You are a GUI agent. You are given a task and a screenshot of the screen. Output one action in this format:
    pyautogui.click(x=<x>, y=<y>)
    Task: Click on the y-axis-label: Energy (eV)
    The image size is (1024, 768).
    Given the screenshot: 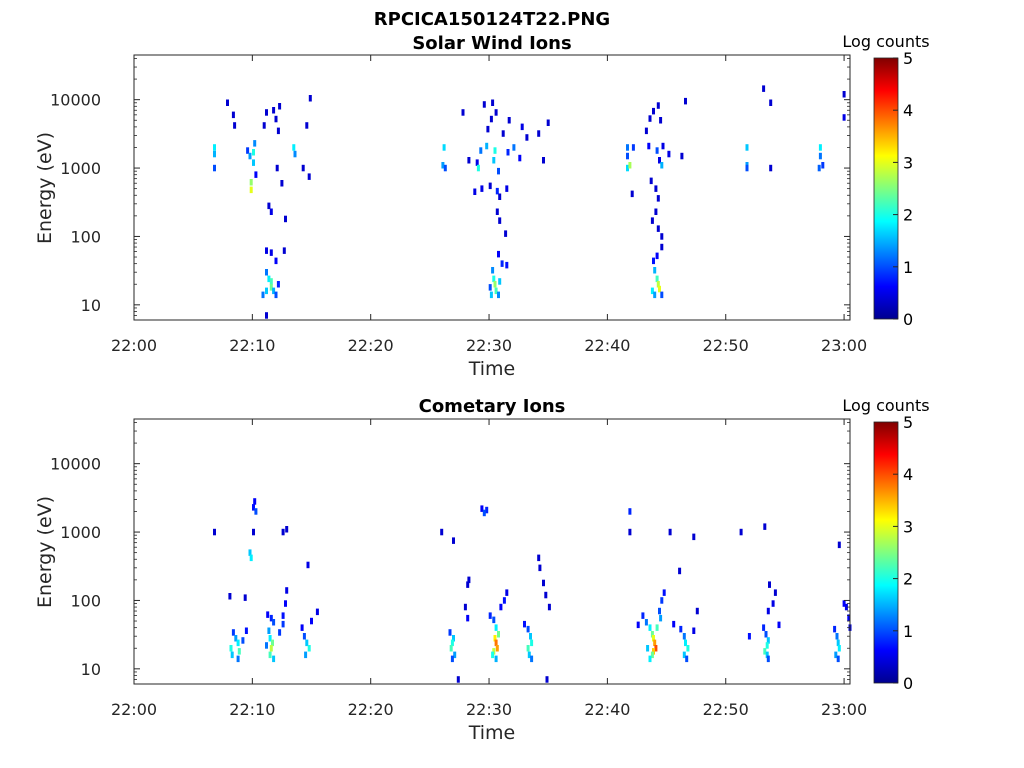 What is the action you would take?
    pyautogui.click(x=45, y=188)
    